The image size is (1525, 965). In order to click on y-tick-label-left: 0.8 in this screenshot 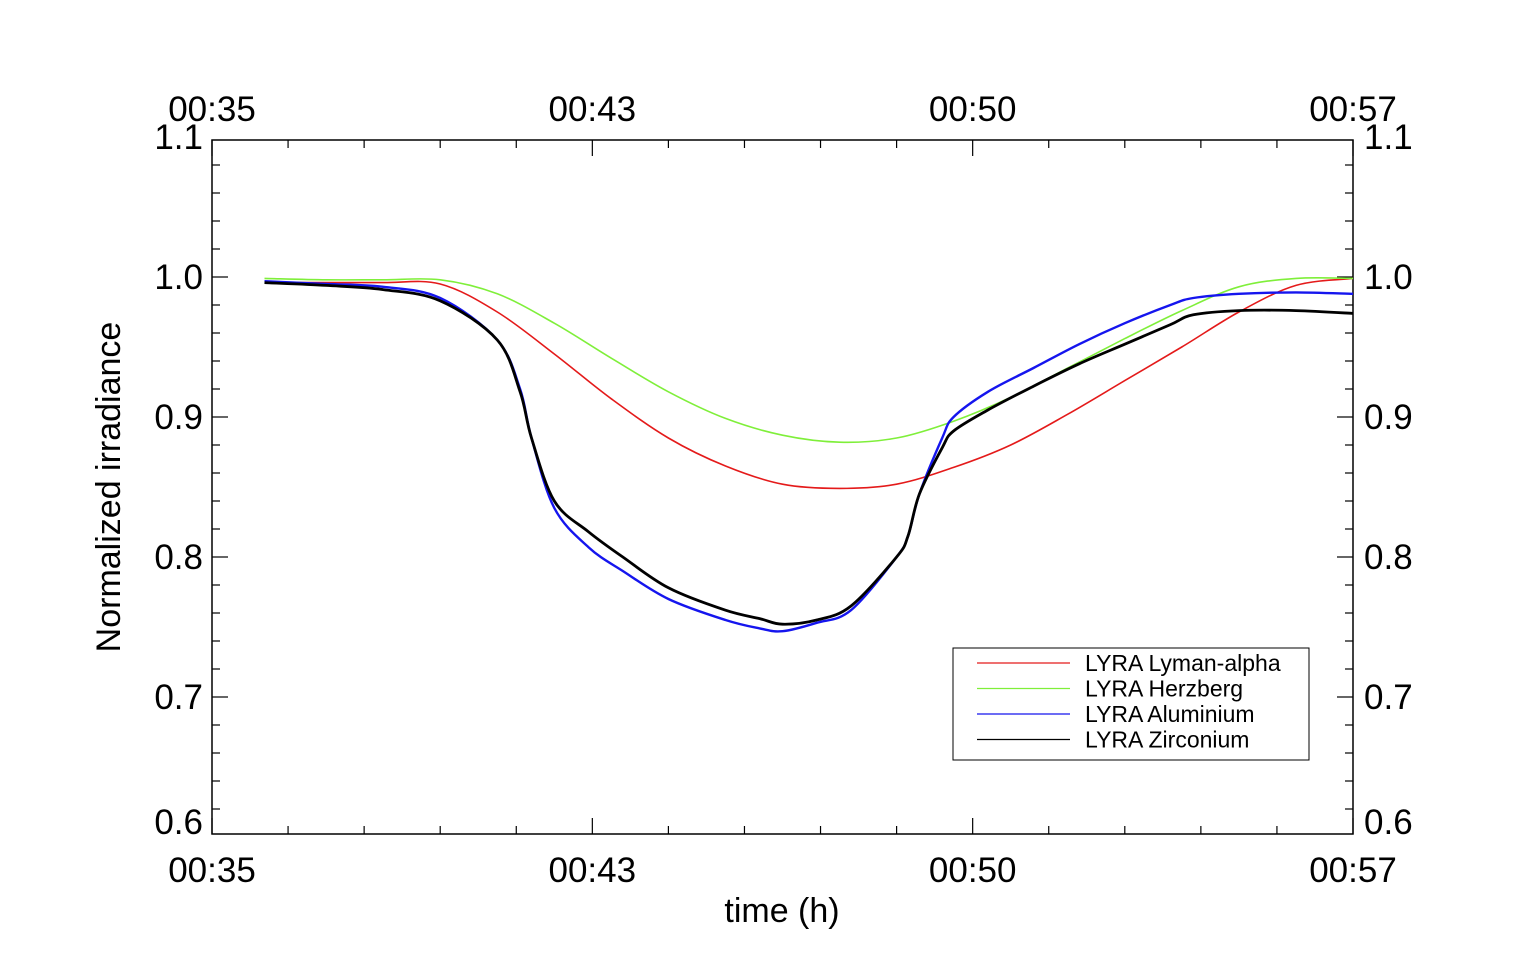, I will do `click(178, 557)`.